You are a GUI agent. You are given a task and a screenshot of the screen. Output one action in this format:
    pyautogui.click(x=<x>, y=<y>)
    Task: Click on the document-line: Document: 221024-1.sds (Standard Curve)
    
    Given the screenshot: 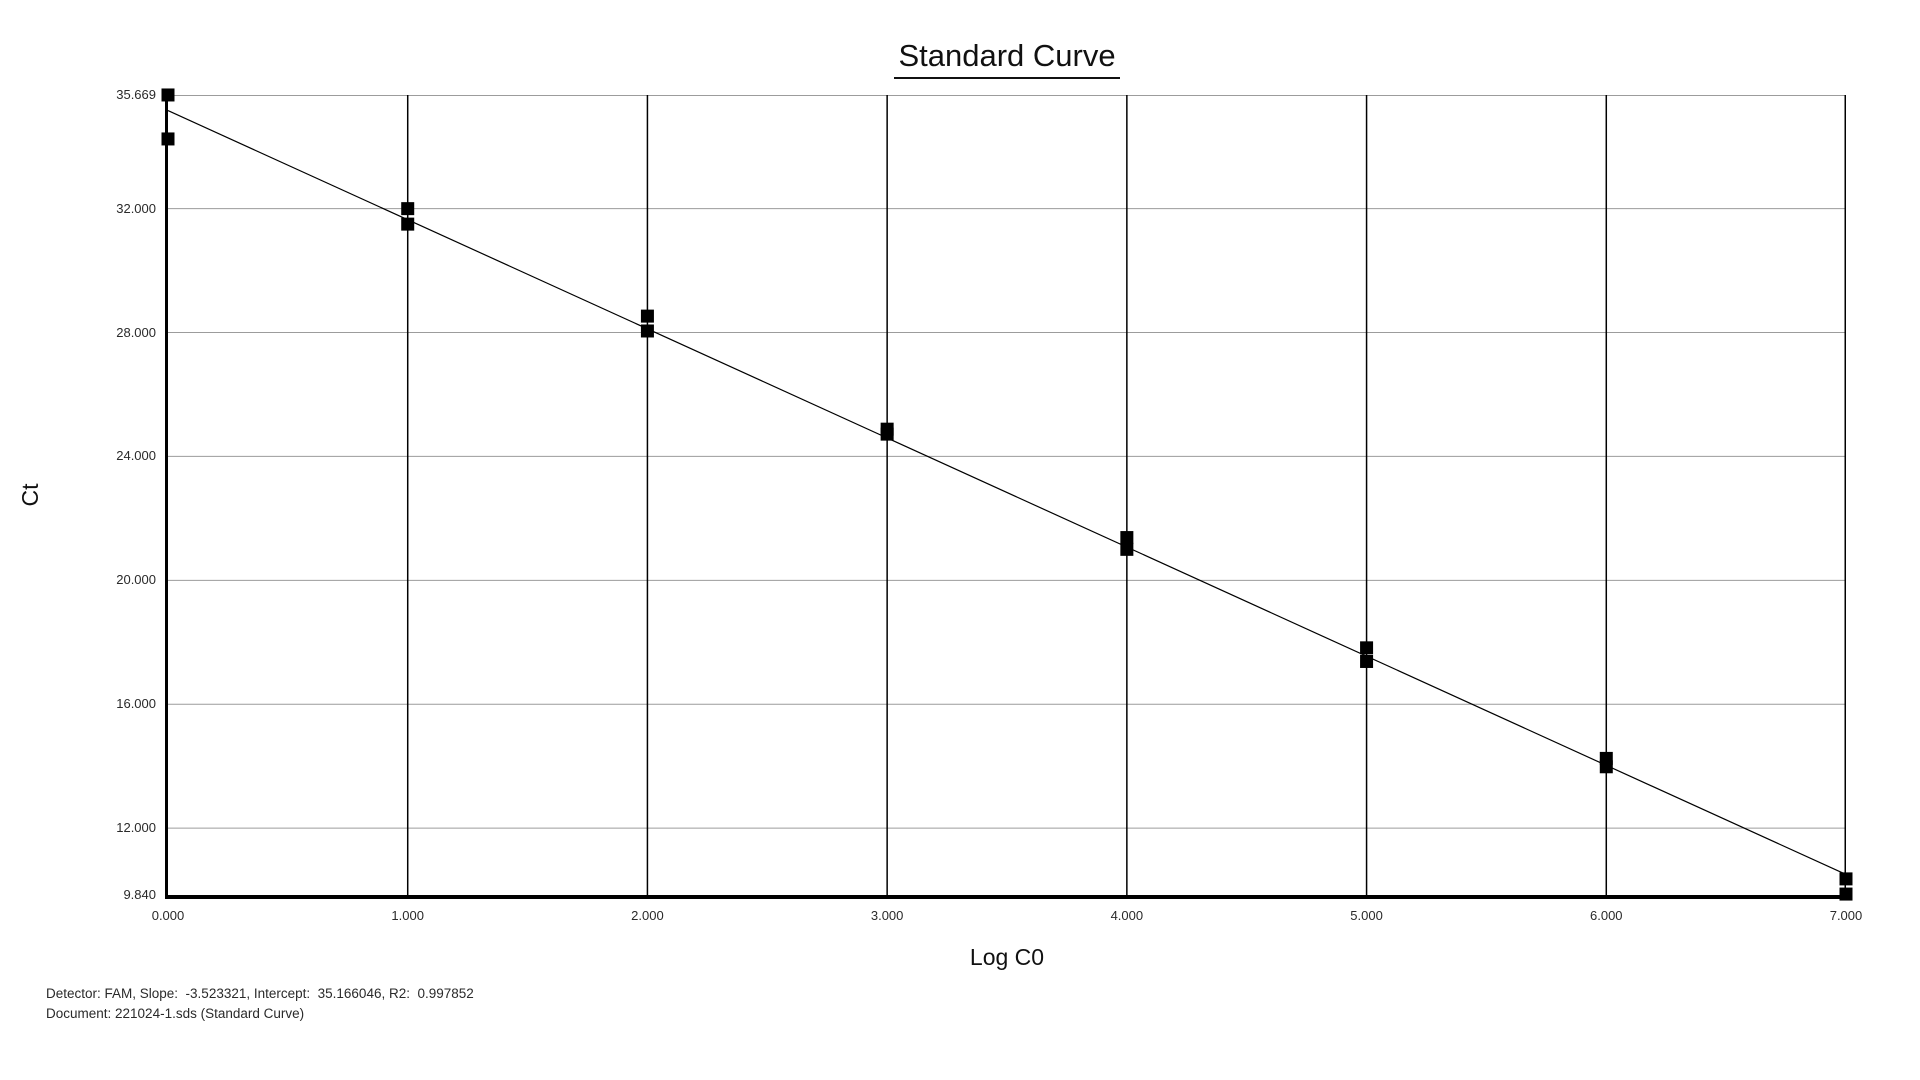 What is the action you would take?
    pyautogui.click(x=175, y=1013)
    